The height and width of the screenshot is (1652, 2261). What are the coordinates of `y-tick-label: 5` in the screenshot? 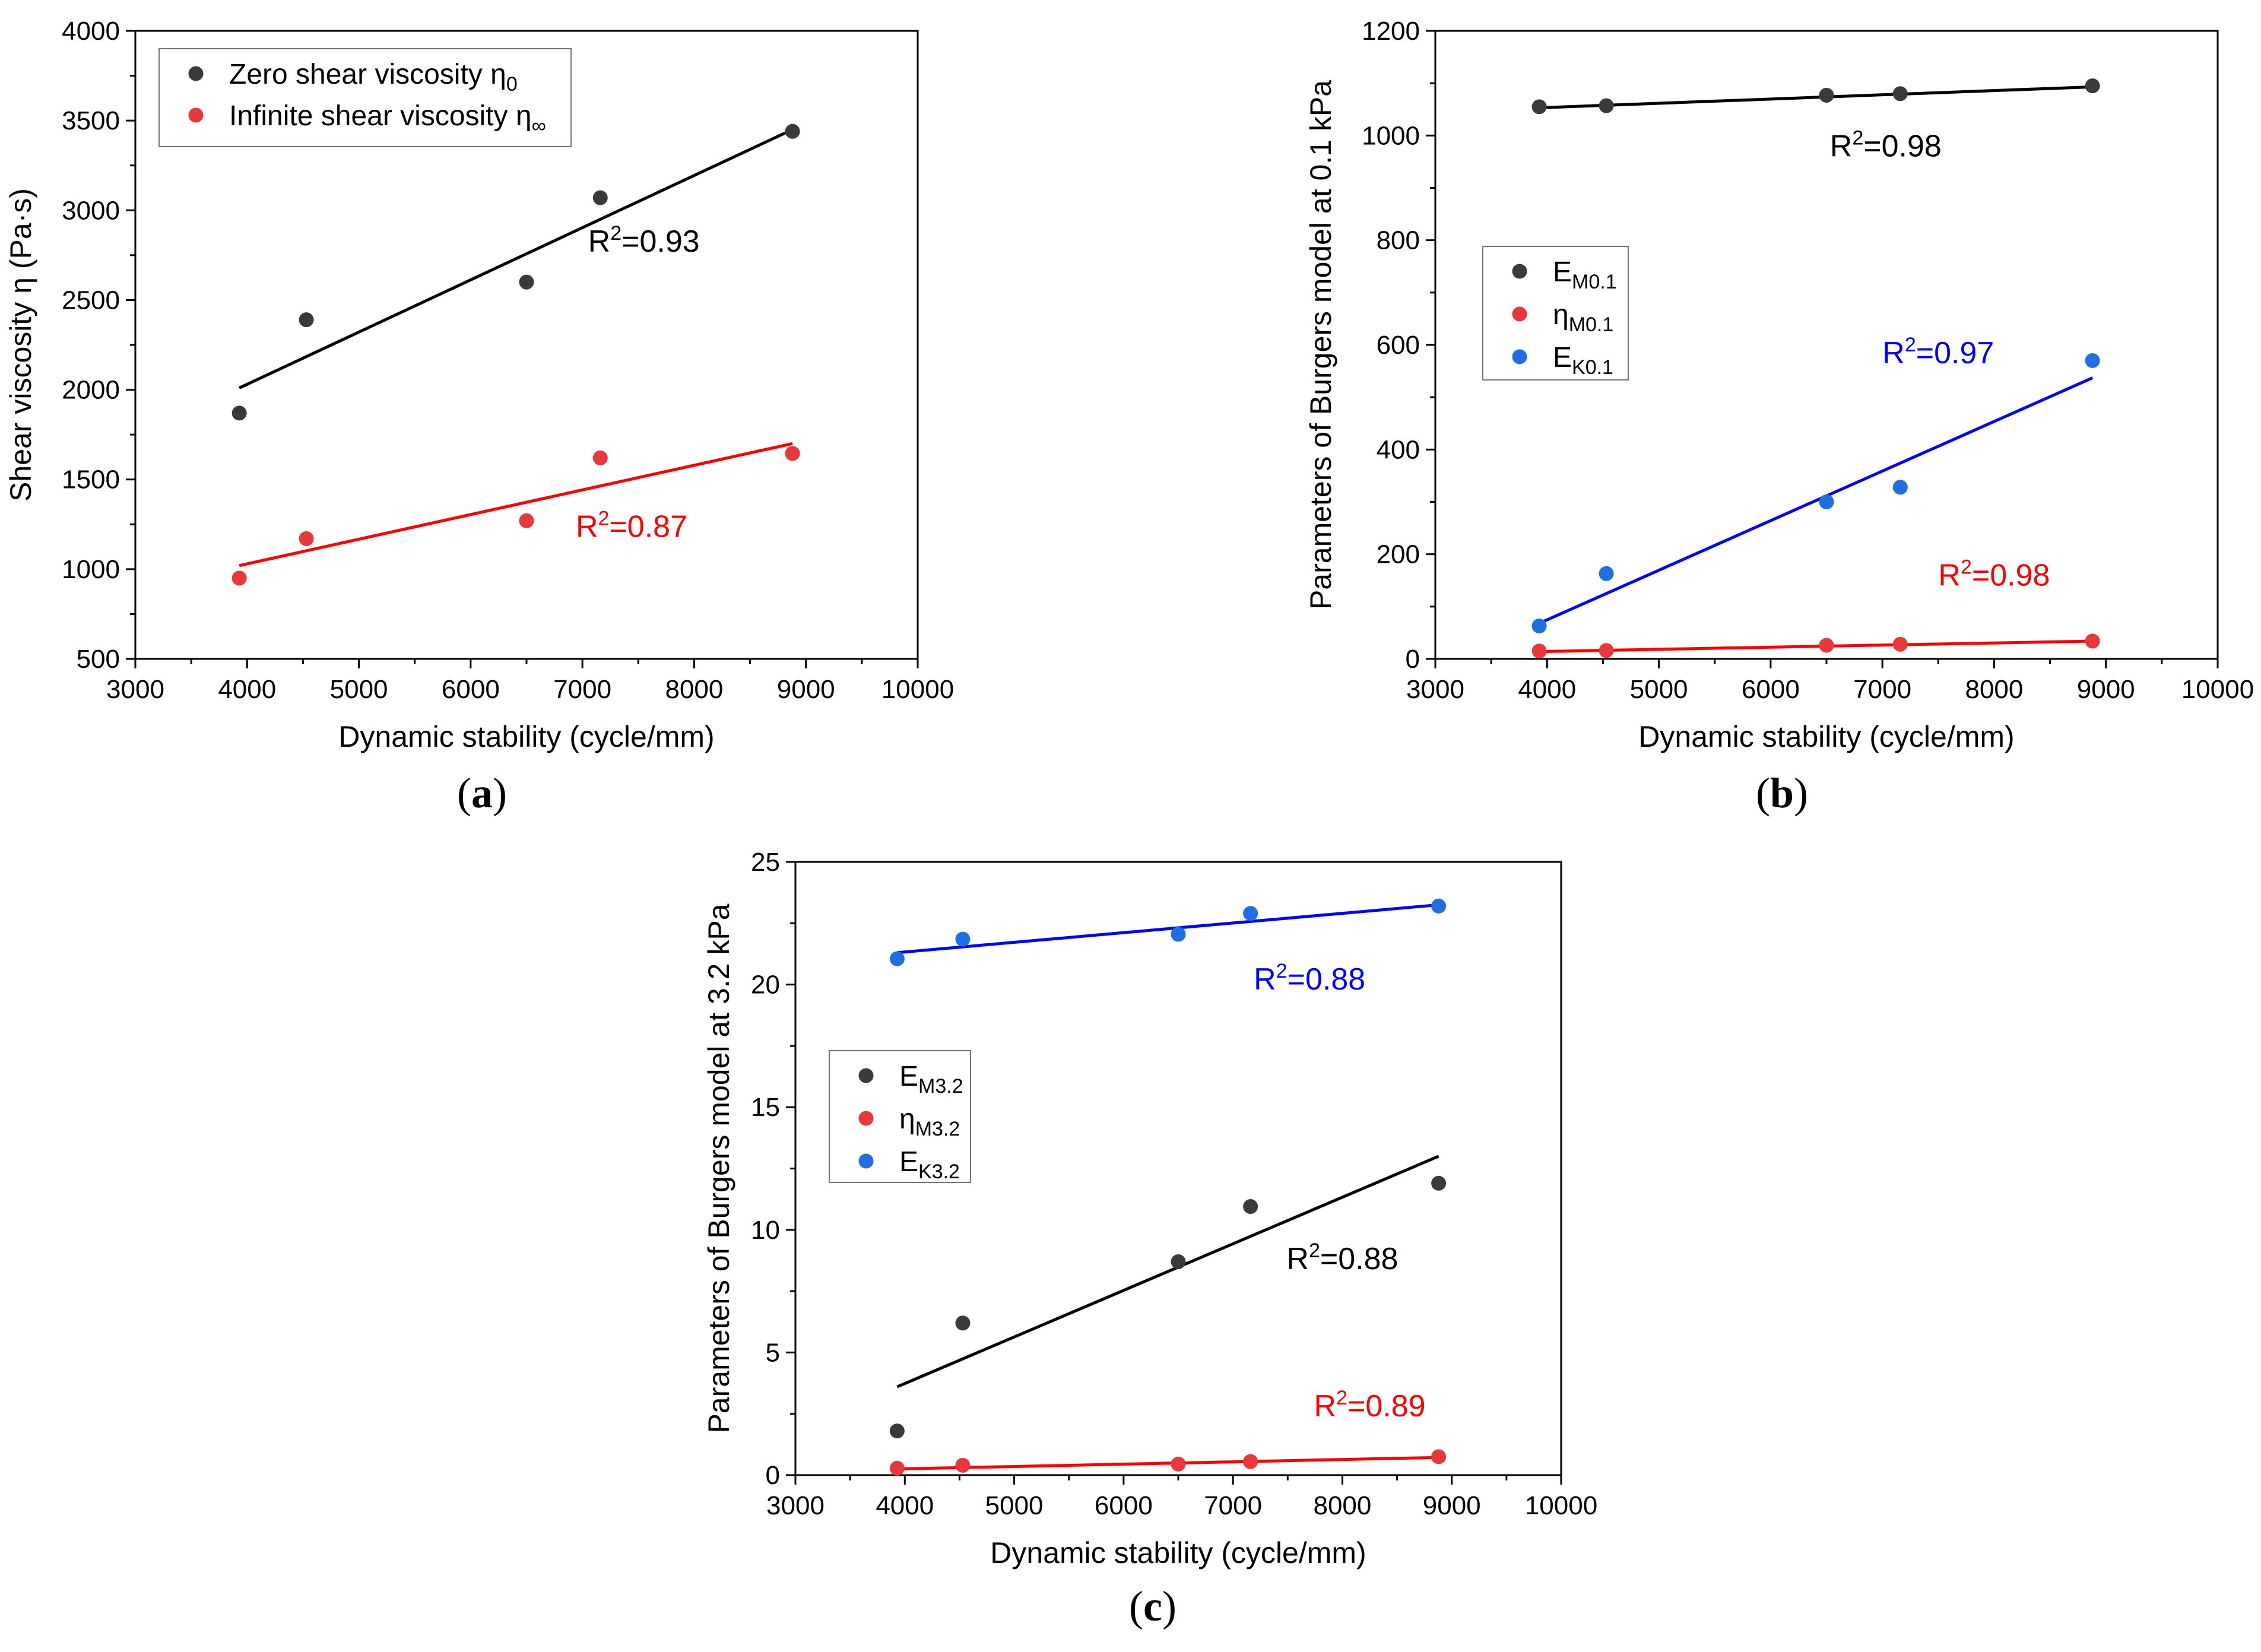 It's located at (773, 1353).